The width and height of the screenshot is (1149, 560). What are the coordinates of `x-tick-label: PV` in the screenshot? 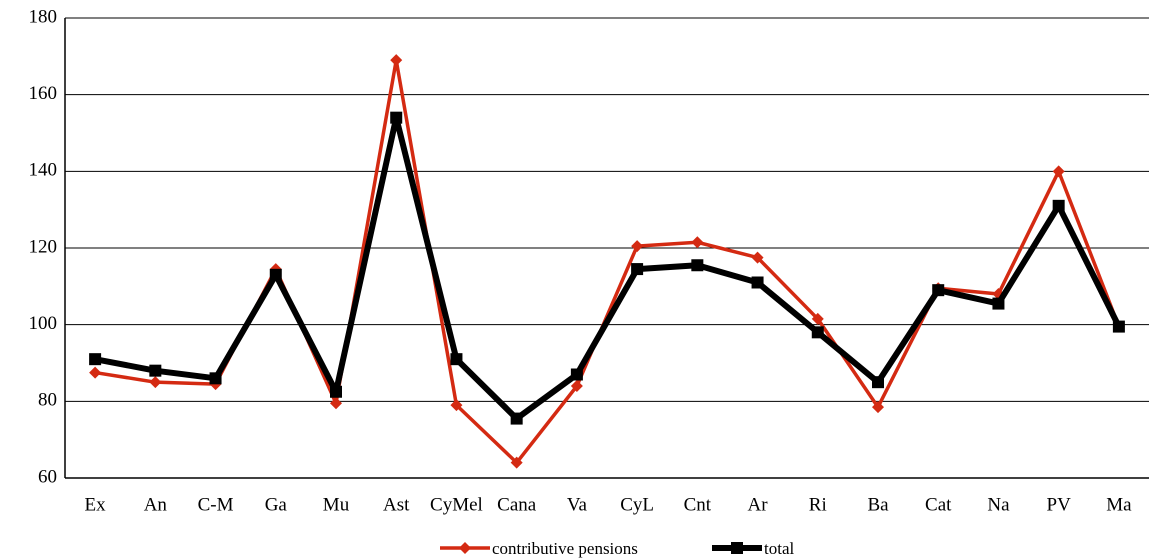 It's located at (1059, 504).